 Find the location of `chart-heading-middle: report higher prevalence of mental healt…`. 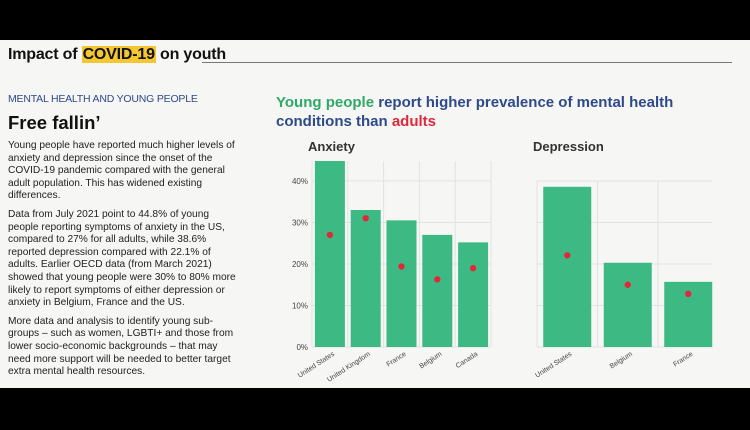

chart-heading-middle: report higher prevalence of mental healt… is located at coordinates (475, 112).